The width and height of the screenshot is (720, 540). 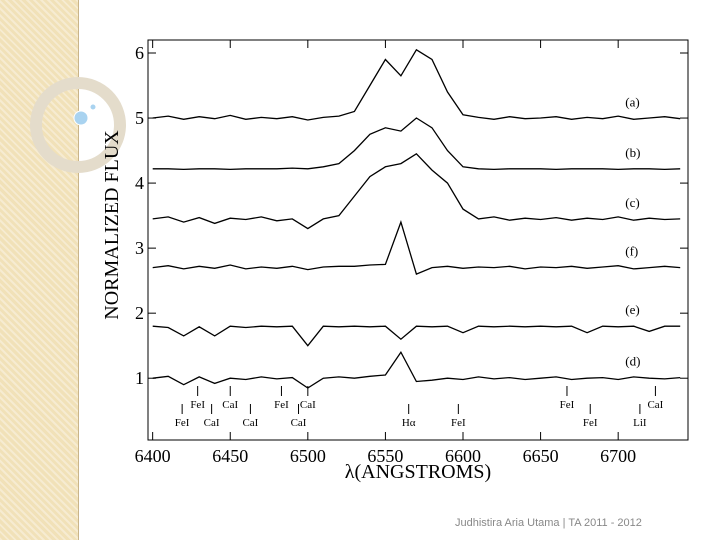 What do you see at coordinates (139, 118) in the screenshot?
I see `y-tick-label: 5` at bounding box center [139, 118].